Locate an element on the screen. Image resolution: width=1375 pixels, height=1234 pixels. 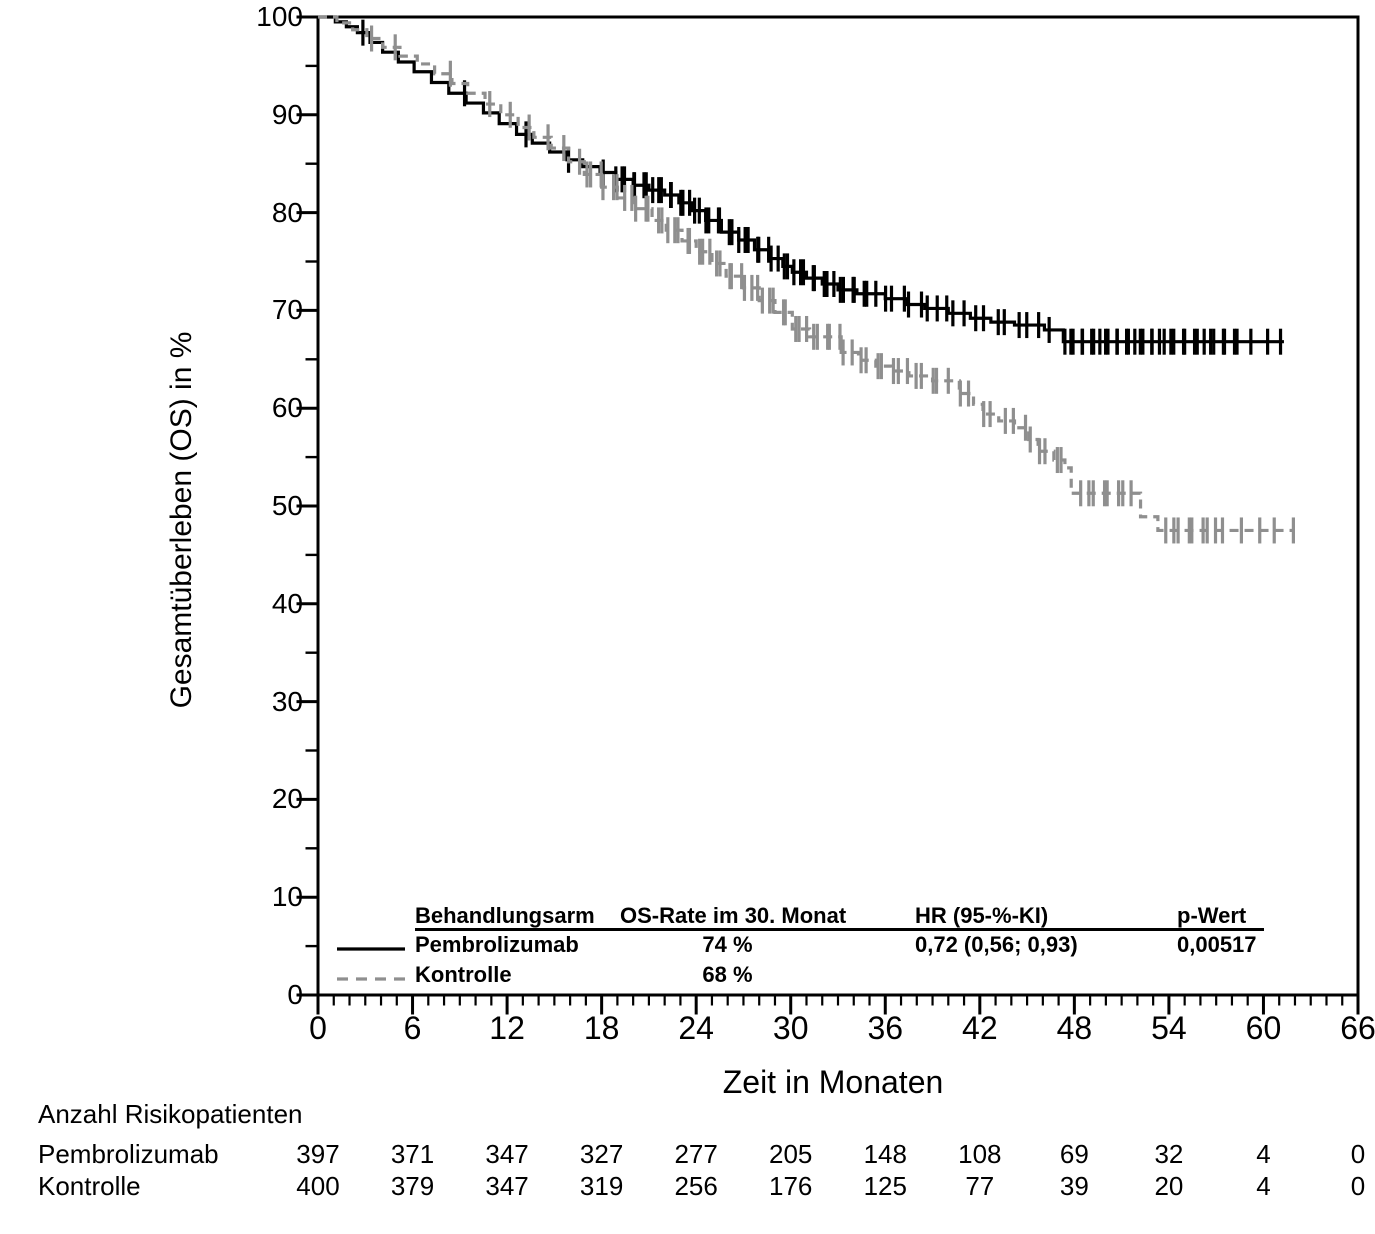
risk-count-kontrolle-m30: 176 is located at coordinates (791, 1186).